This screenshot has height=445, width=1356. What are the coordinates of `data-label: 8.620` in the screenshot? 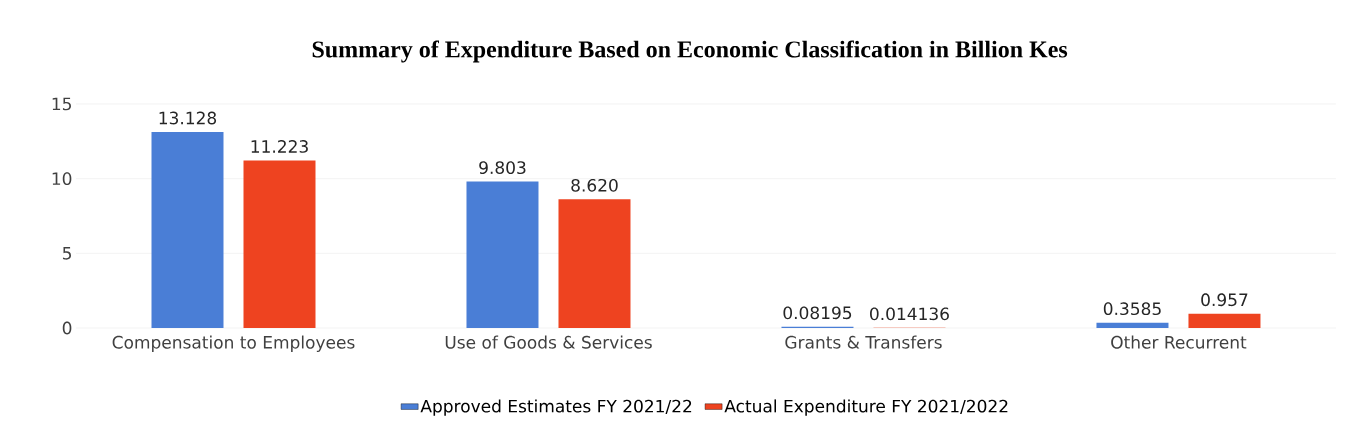 It's located at (594, 185).